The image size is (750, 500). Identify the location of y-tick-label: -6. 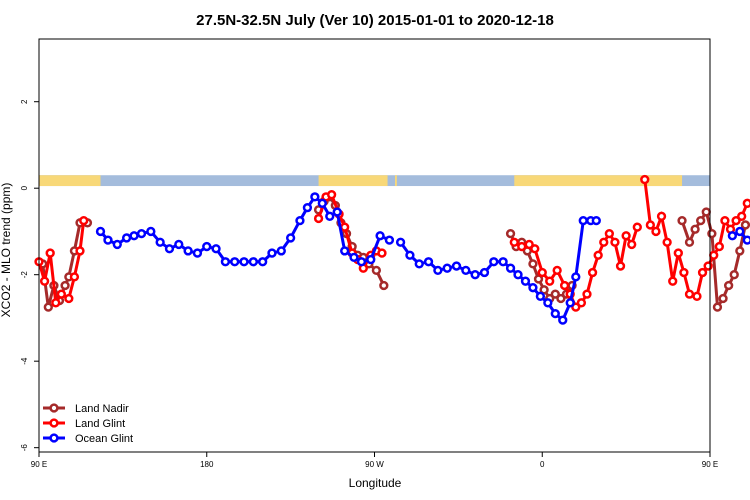
(24, 448).